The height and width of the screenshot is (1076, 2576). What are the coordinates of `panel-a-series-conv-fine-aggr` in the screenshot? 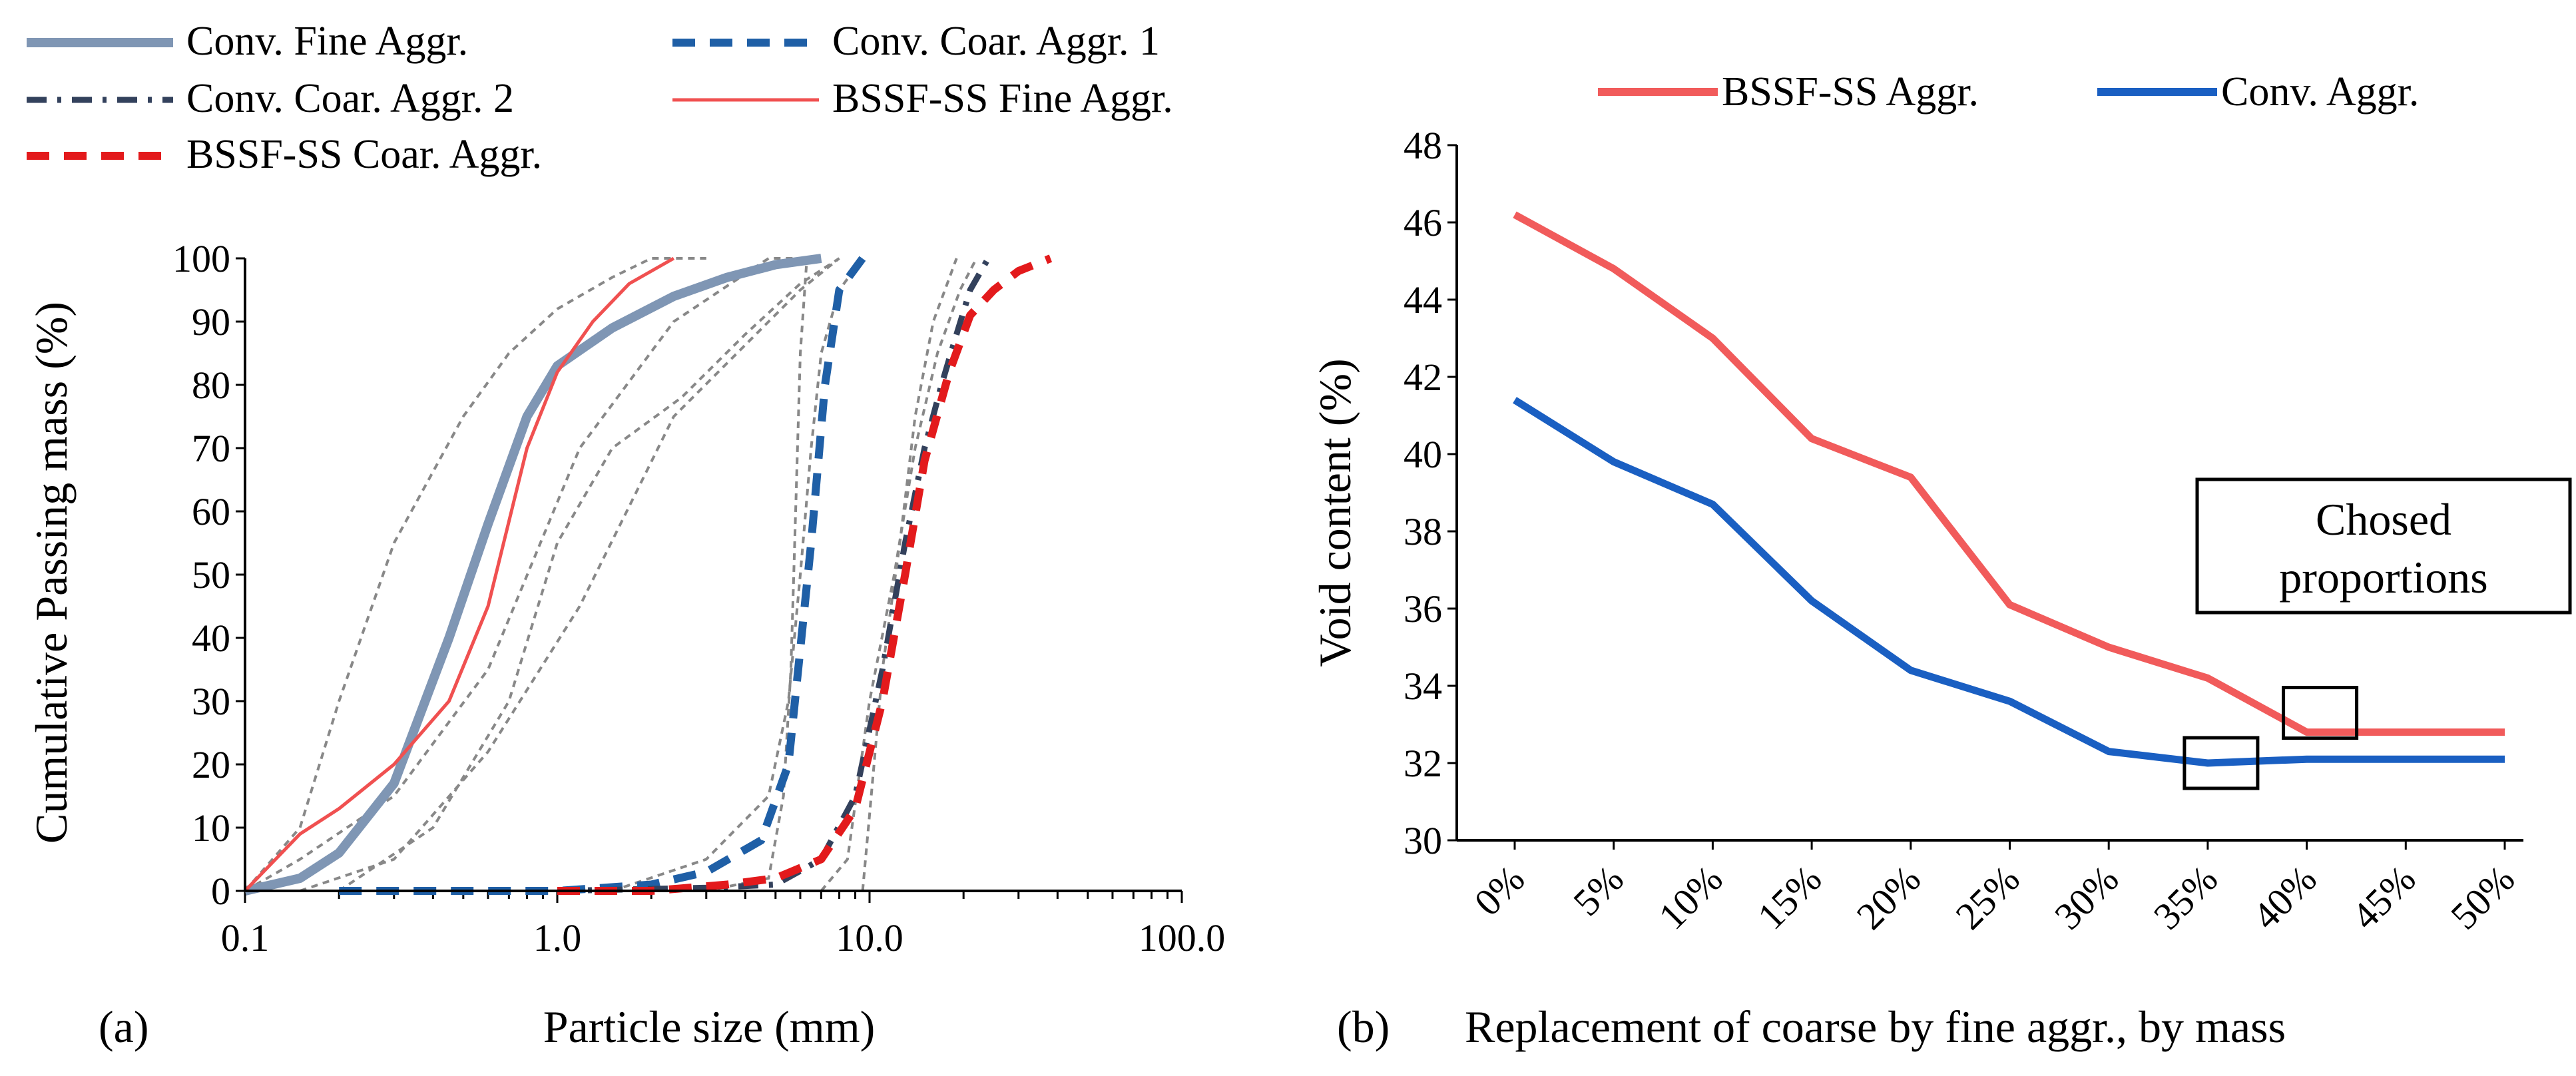 It's located at (533, 575).